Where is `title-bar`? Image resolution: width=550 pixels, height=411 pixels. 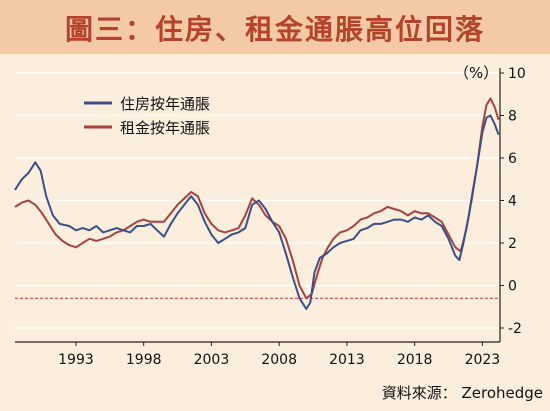 title-bar is located at coordinates (275, 27).